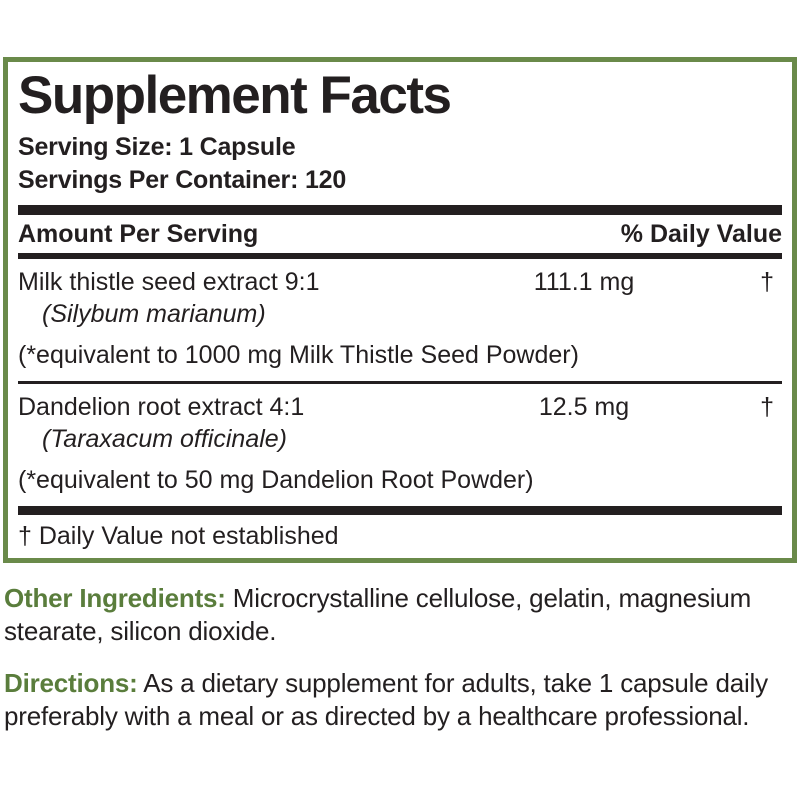  What do you see at coordinates (182, 180) in the screenshot?
I see `servings-per-container: Servings Per Container: 120` at bounding box center [182, 180].